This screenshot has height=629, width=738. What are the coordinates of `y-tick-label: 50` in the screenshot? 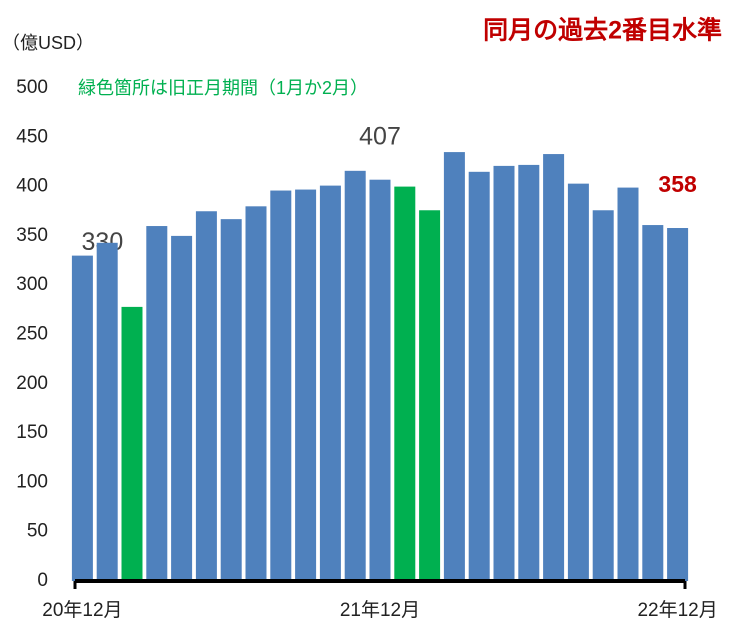 It's located at (37, 531).